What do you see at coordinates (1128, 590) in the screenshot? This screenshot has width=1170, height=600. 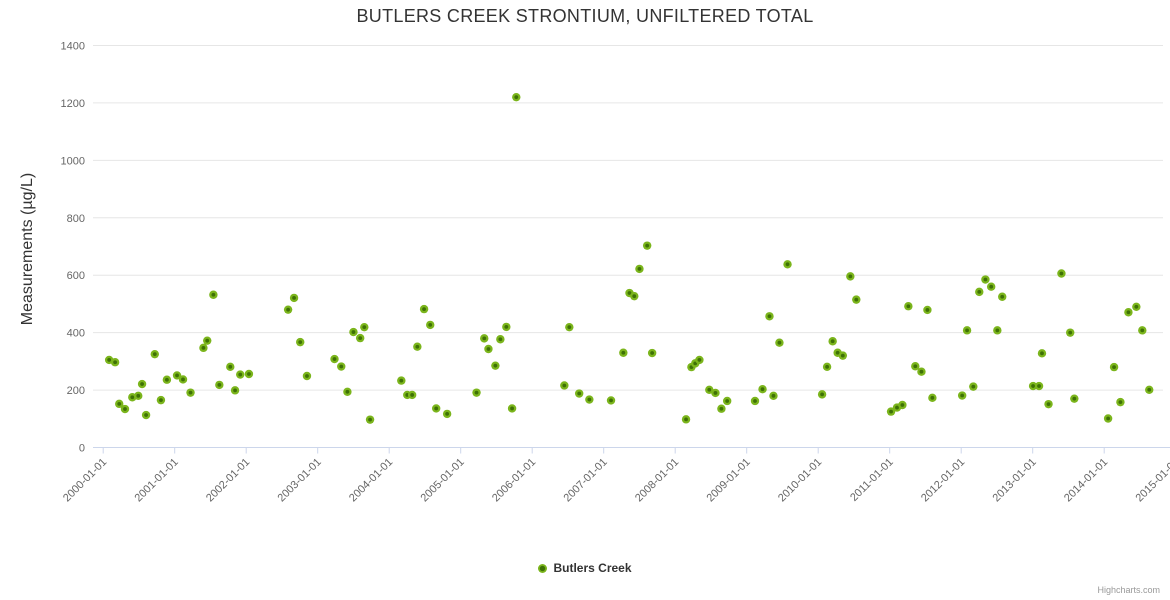 I see `highcharts-credit-link: Highcharts.com` at bounding box center [1128, 590].